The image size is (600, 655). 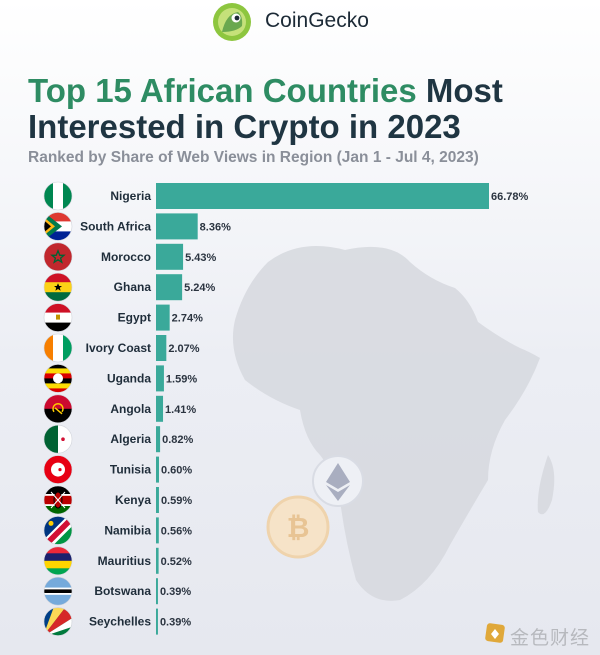 I want to click on mauritius-flag-icon, so click(x=58, y=560).